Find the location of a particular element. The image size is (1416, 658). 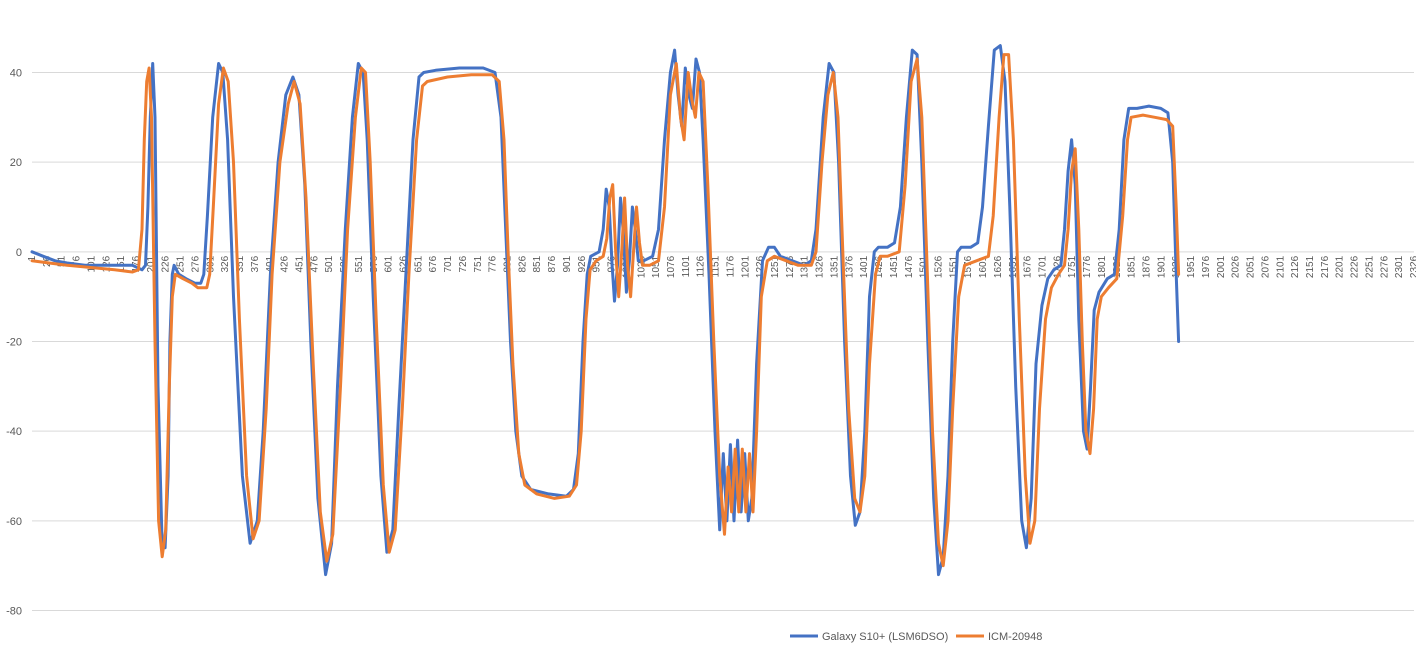

x-tick-label: 1326 is located at coordinates (820, 266).